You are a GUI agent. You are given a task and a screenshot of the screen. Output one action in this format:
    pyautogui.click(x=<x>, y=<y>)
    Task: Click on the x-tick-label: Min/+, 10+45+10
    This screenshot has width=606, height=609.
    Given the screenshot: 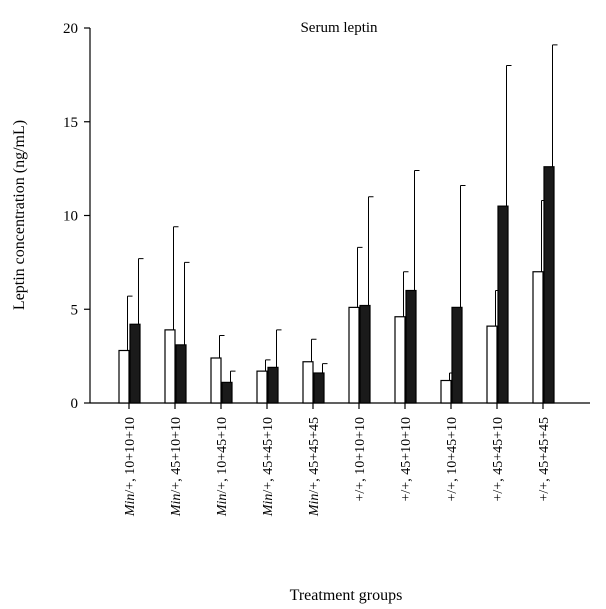 What is the action you would take?
    pyautogui.click(x=222, y=467)
    